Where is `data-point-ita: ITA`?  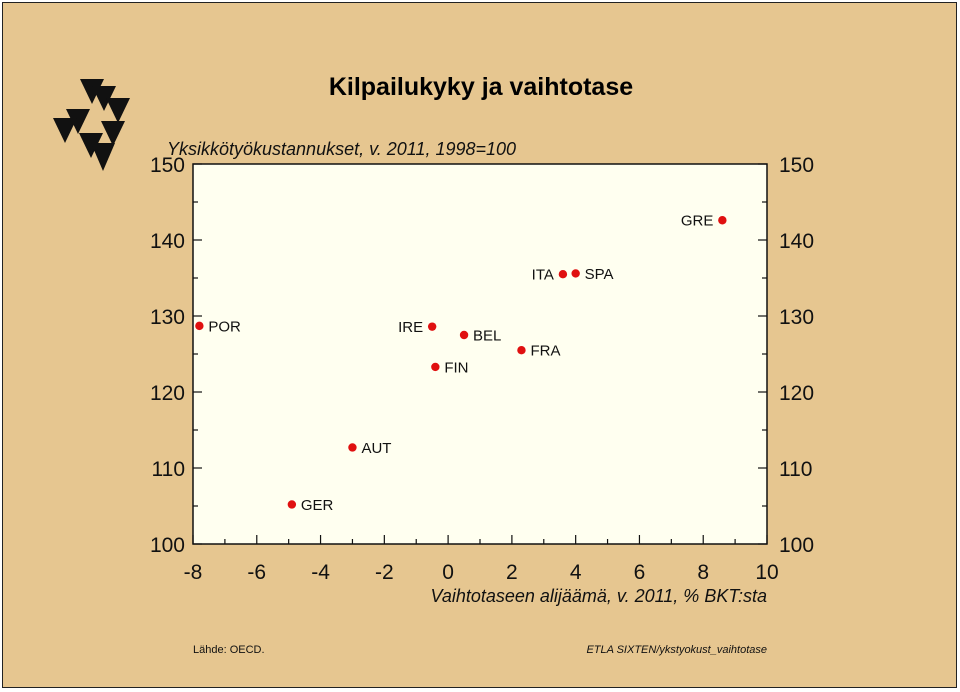 data-point-ita: ITA is located at coordinates (550, 275).